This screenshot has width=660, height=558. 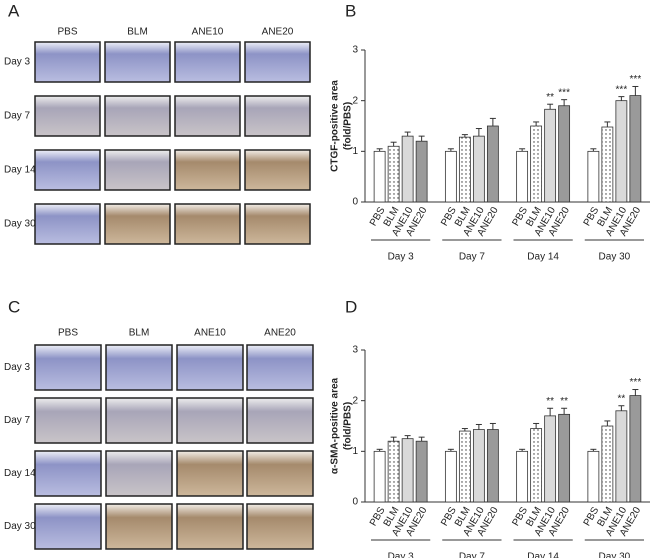 What do you see at coordinates (20, 473) in the screenshot?
I see `row-label: Day 14` at bounding box center [20, 473].